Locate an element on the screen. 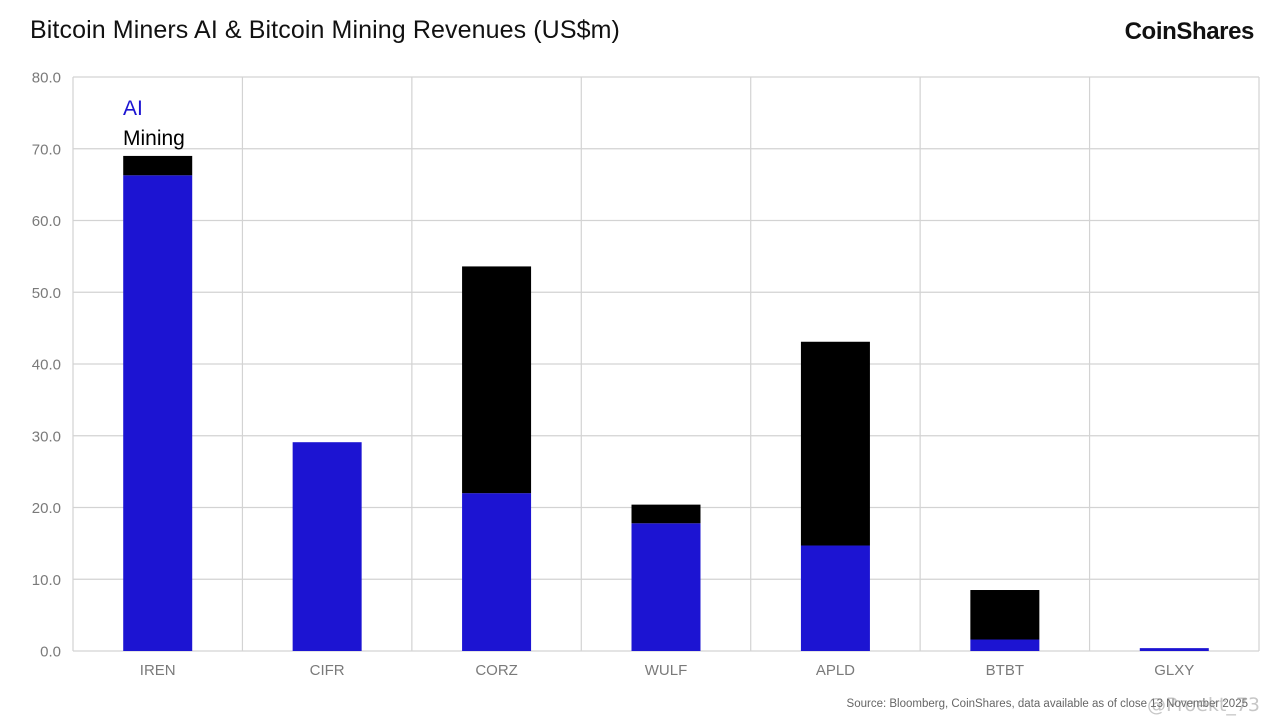 The width and height of the screenshot is (1280, 720). x-tick-label: IREN is located at coordinates (158, 670).